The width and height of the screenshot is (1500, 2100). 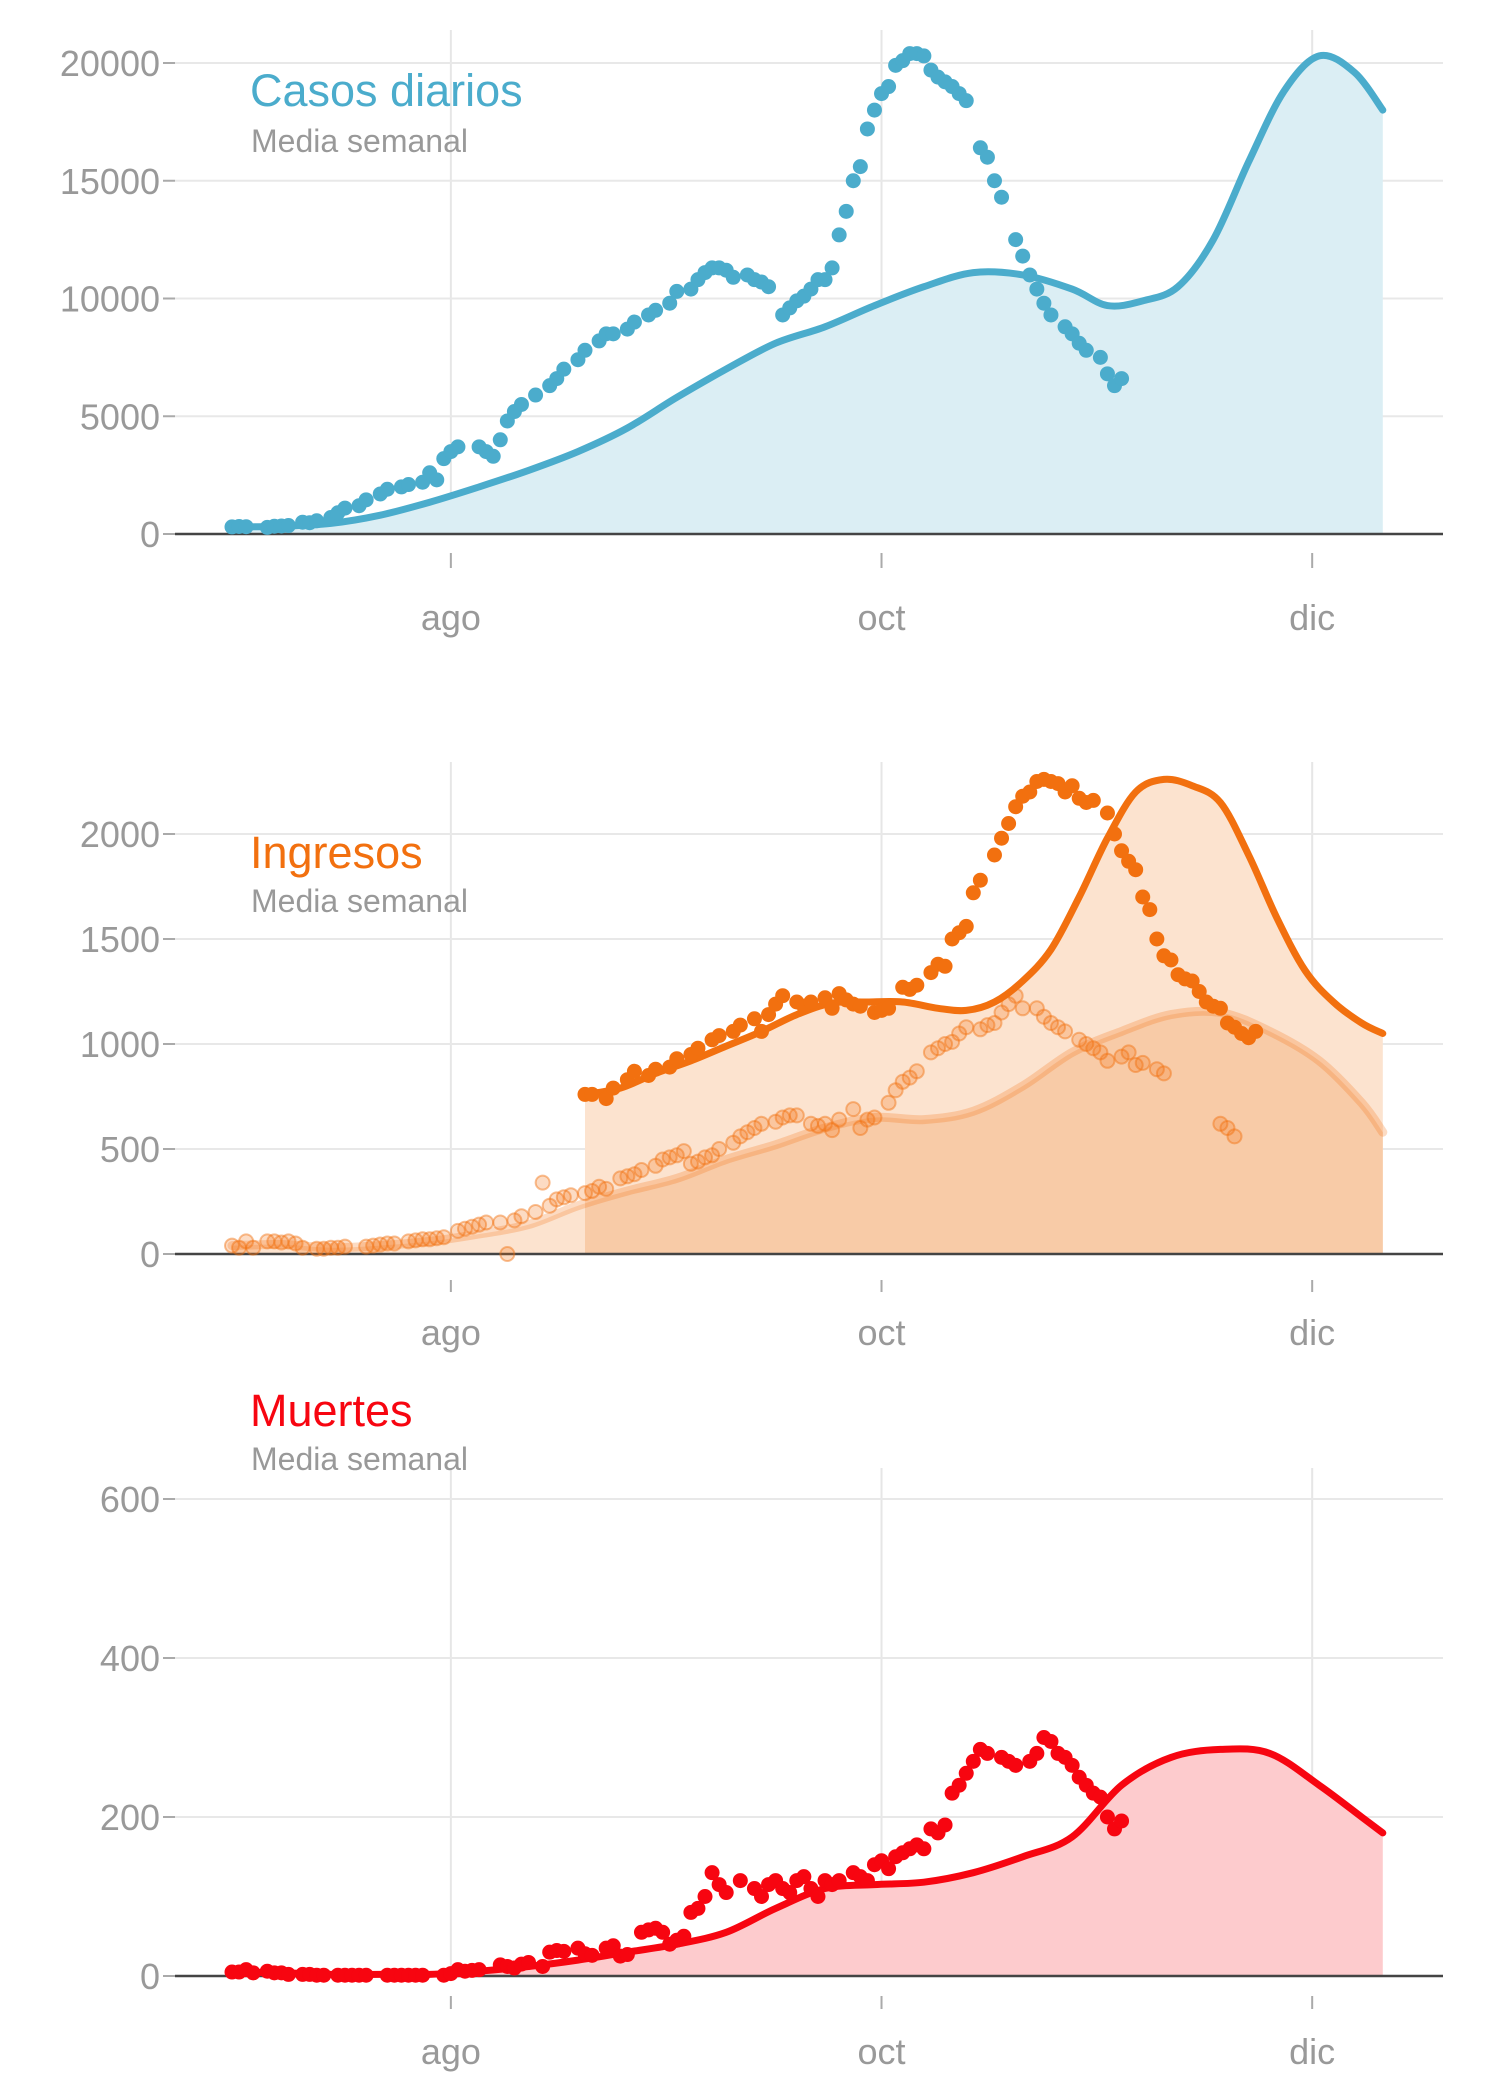 I want to click on x-tick-label-oct: oct, so click(x=882, y=1332).